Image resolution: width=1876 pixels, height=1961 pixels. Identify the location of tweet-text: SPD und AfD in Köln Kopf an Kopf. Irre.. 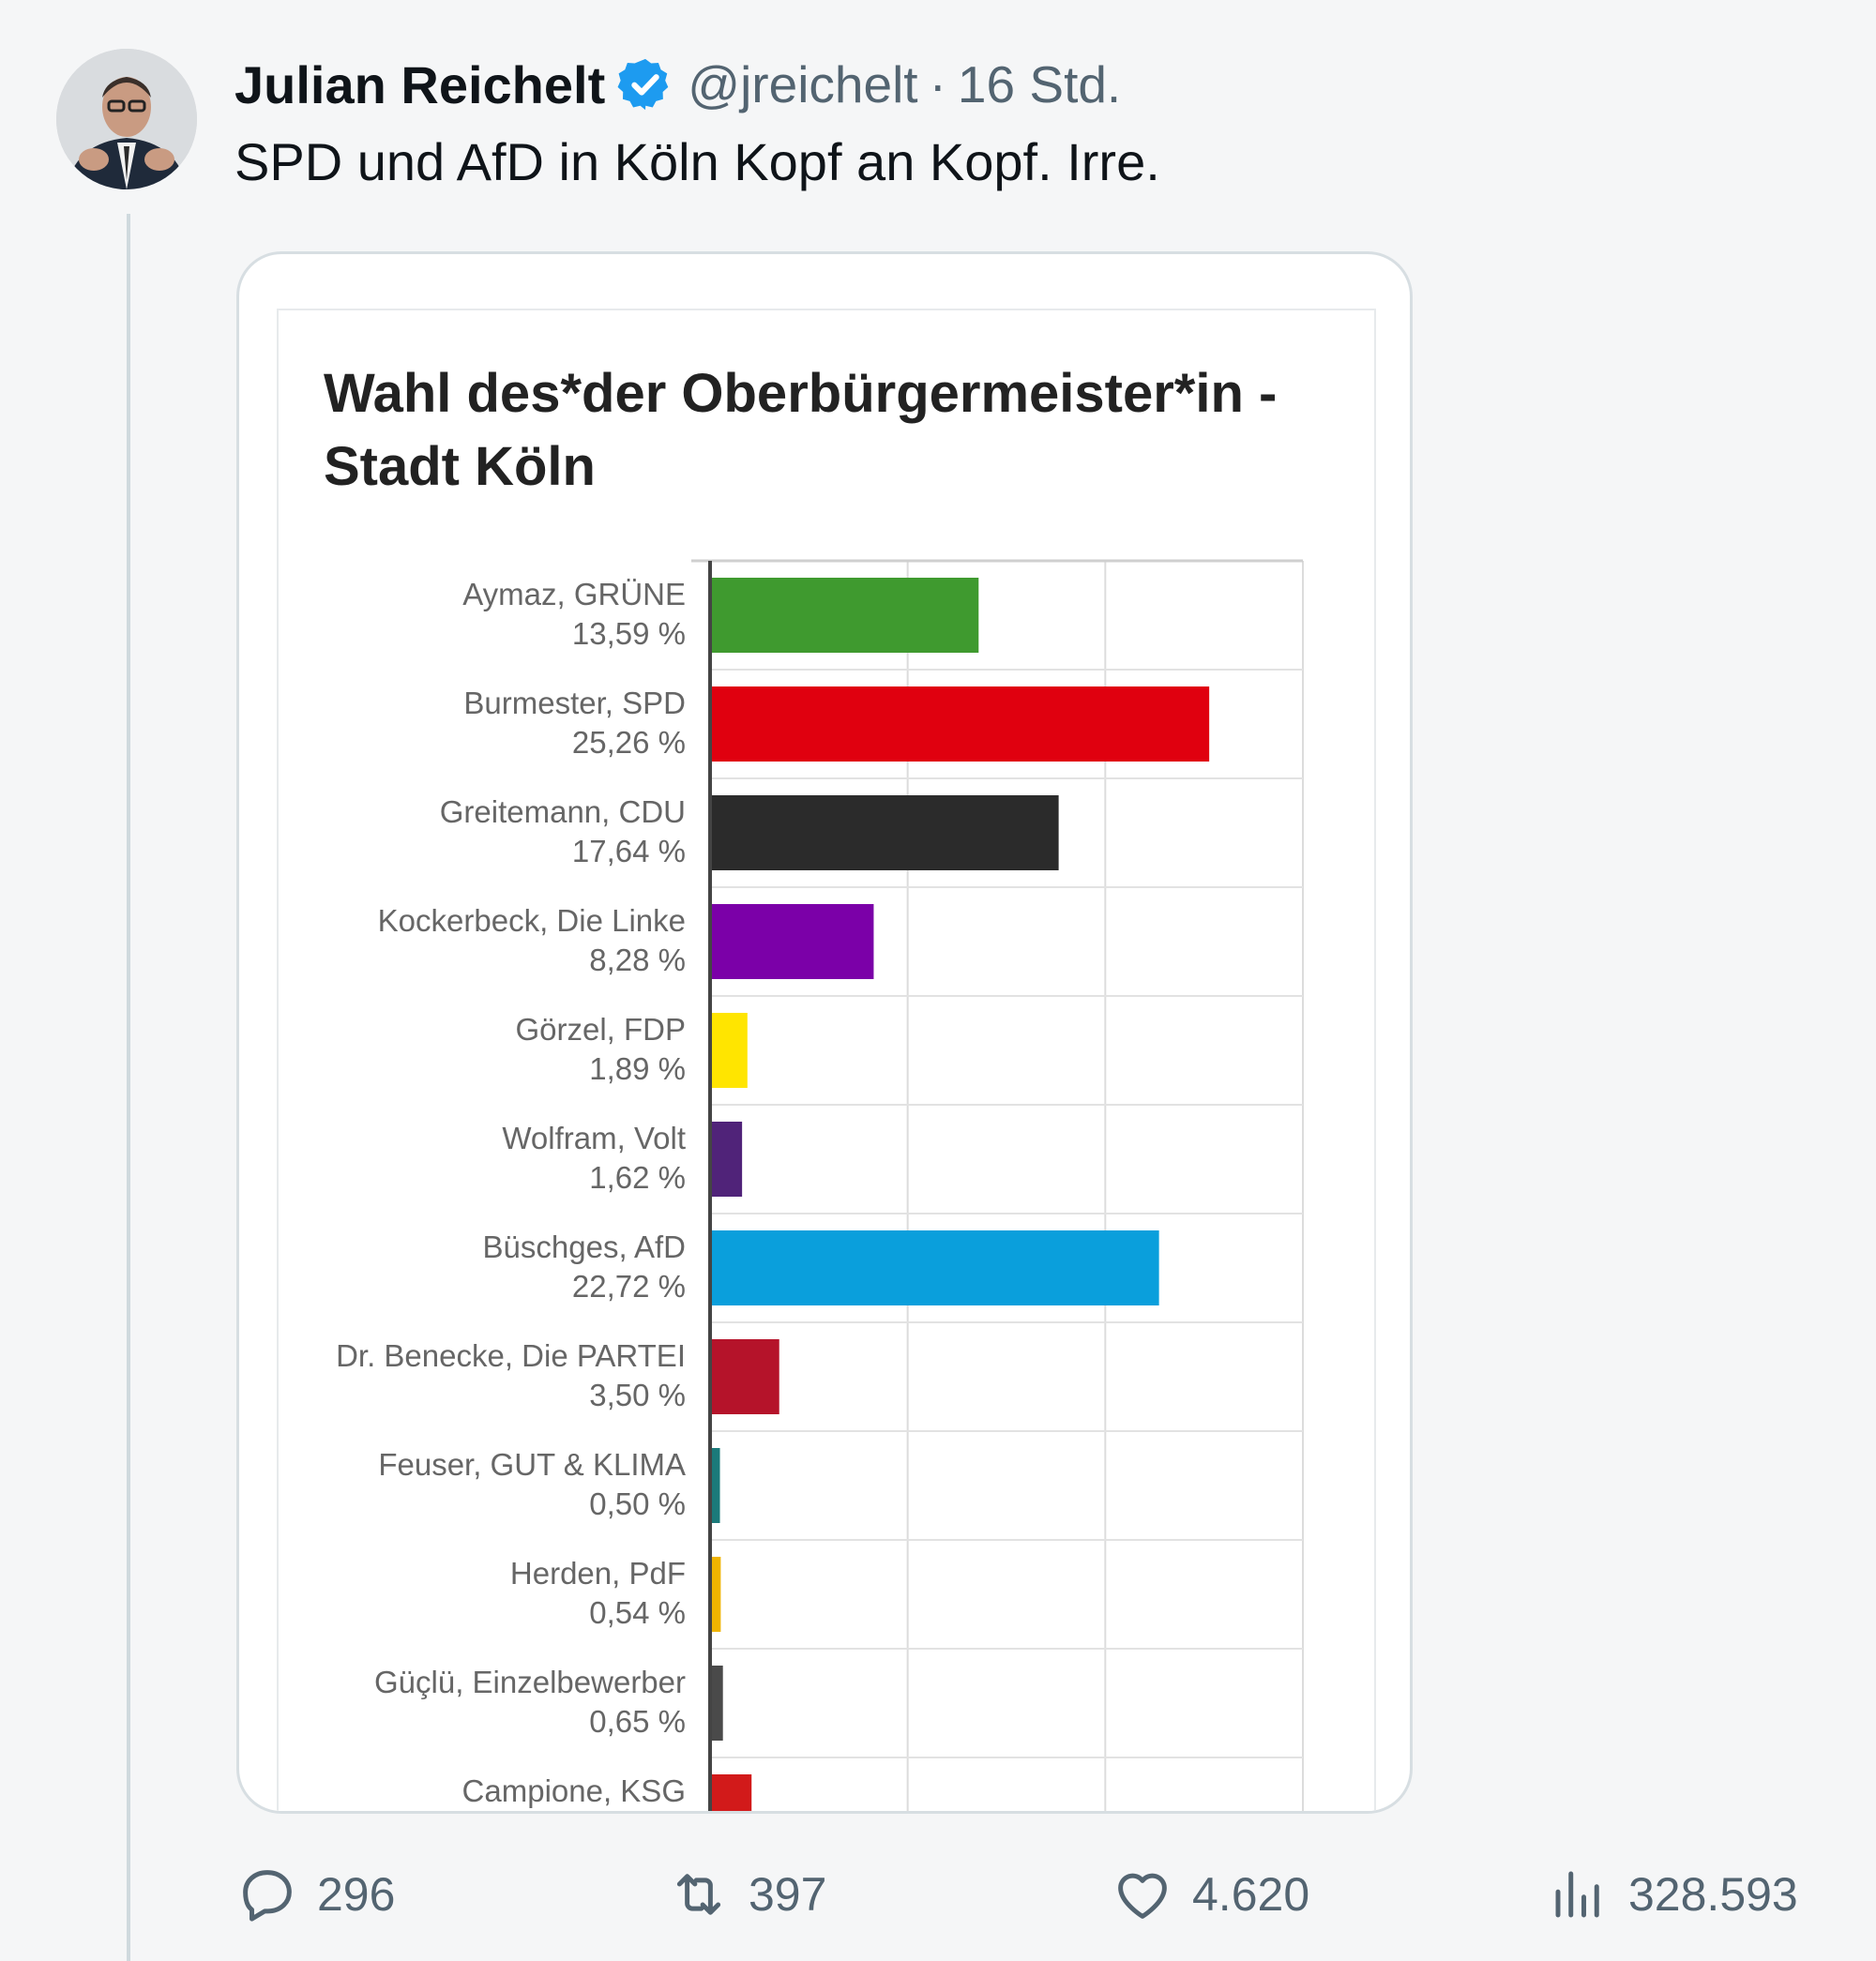
(697, 161).